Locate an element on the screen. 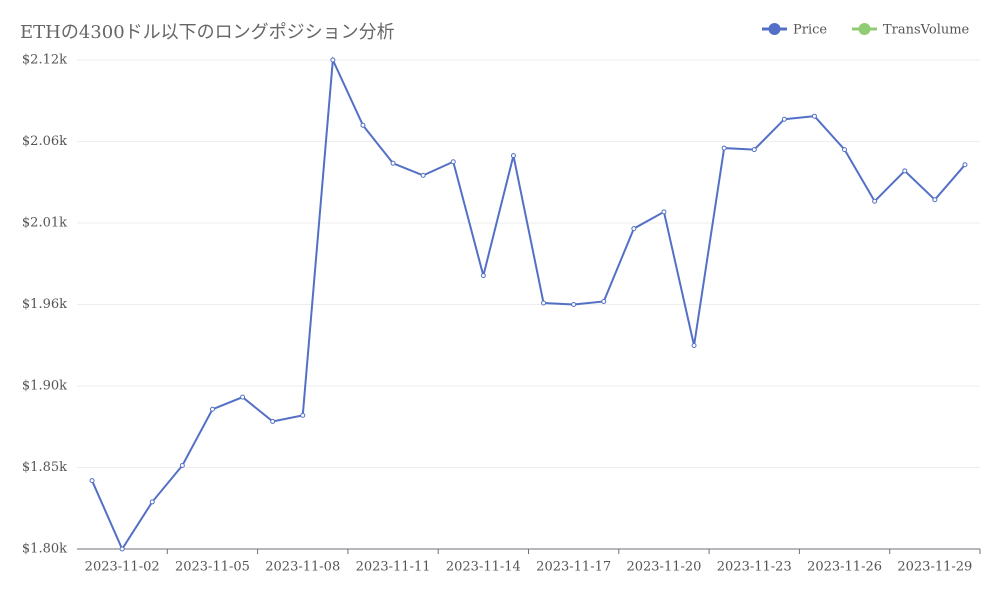  x-tick-label: 2023-11-14 is located at coordinates (483, 567).